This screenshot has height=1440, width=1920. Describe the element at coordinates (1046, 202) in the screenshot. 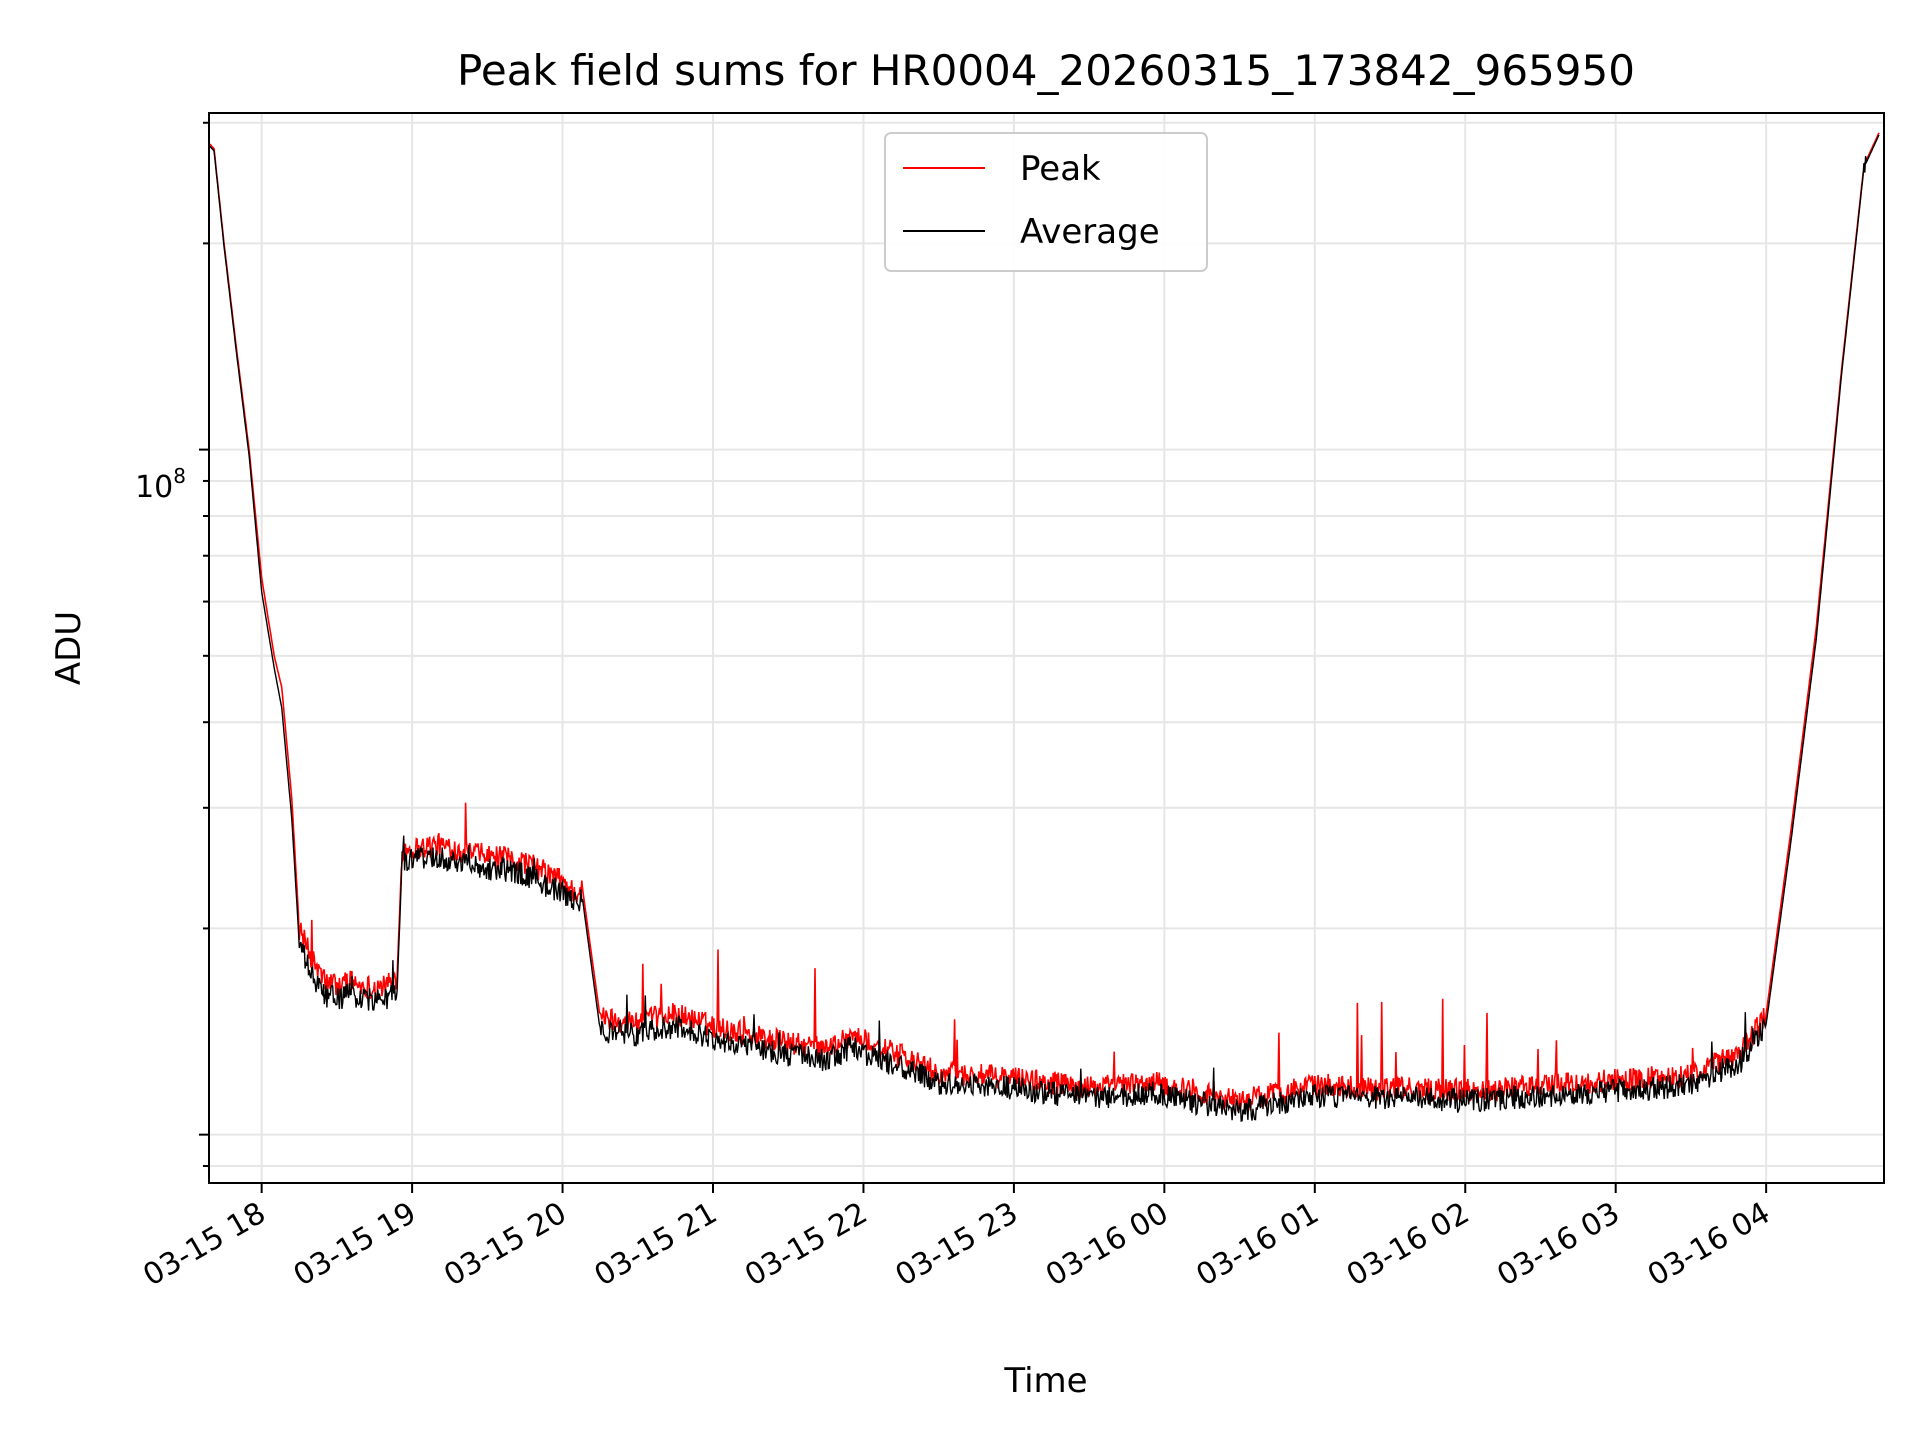

I see `legend: Peak Average` at that location.